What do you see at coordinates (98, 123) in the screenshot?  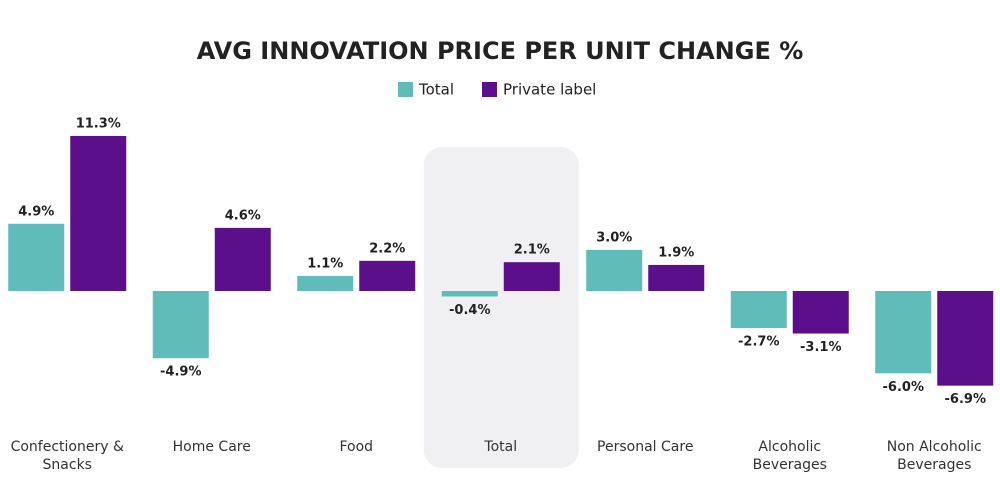 I see `value-label: 11.3%` at bounding box center [98, 123].